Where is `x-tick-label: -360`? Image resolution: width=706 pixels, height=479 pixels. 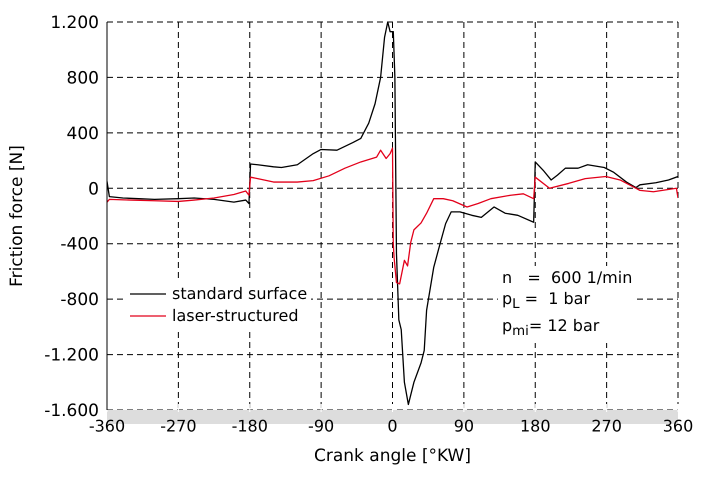 x-tick-label: -360 is located at coordinates (107, 426).